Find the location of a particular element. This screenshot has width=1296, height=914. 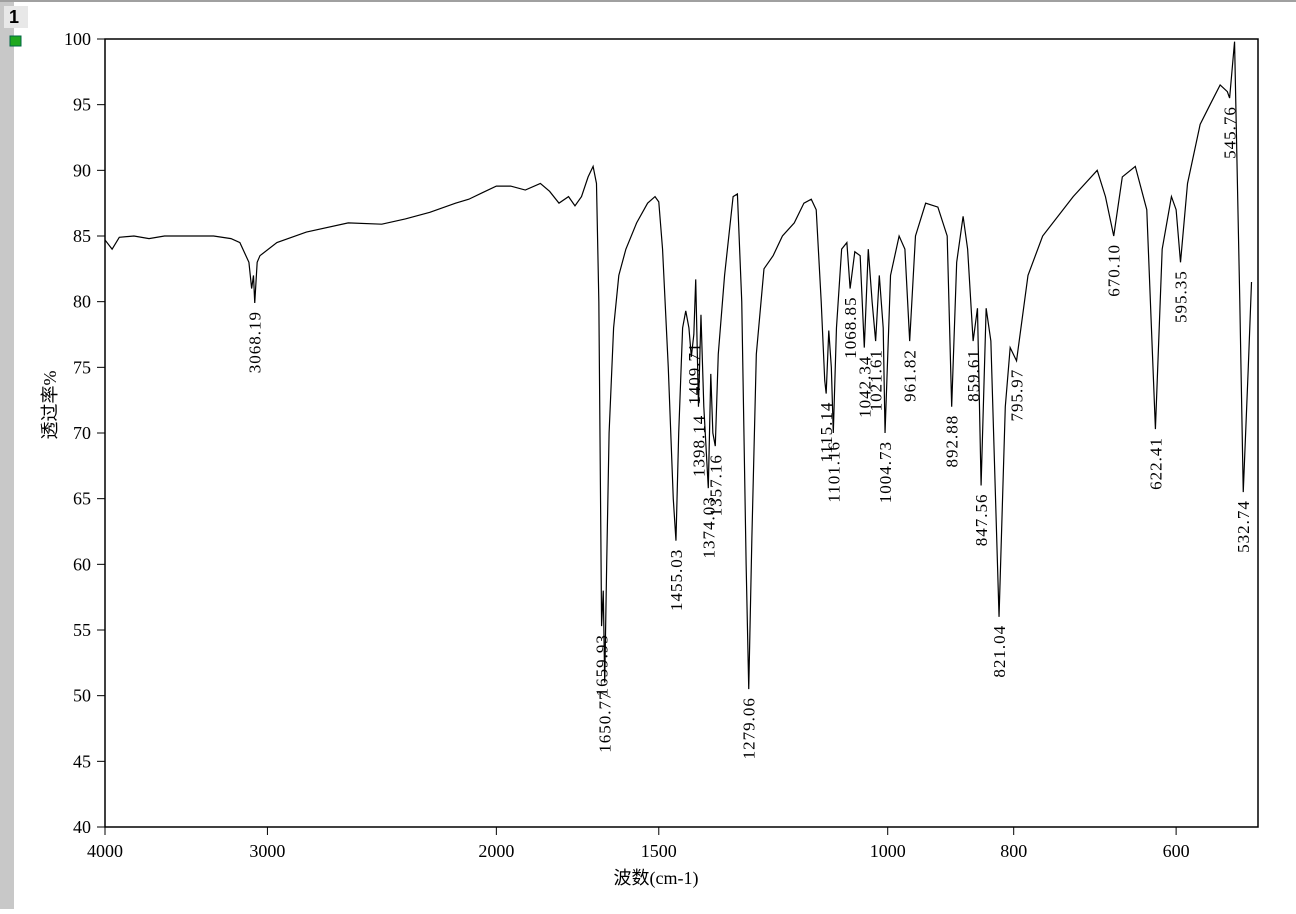

peak-label: 1409.71 is located at coordinates (694, 374).